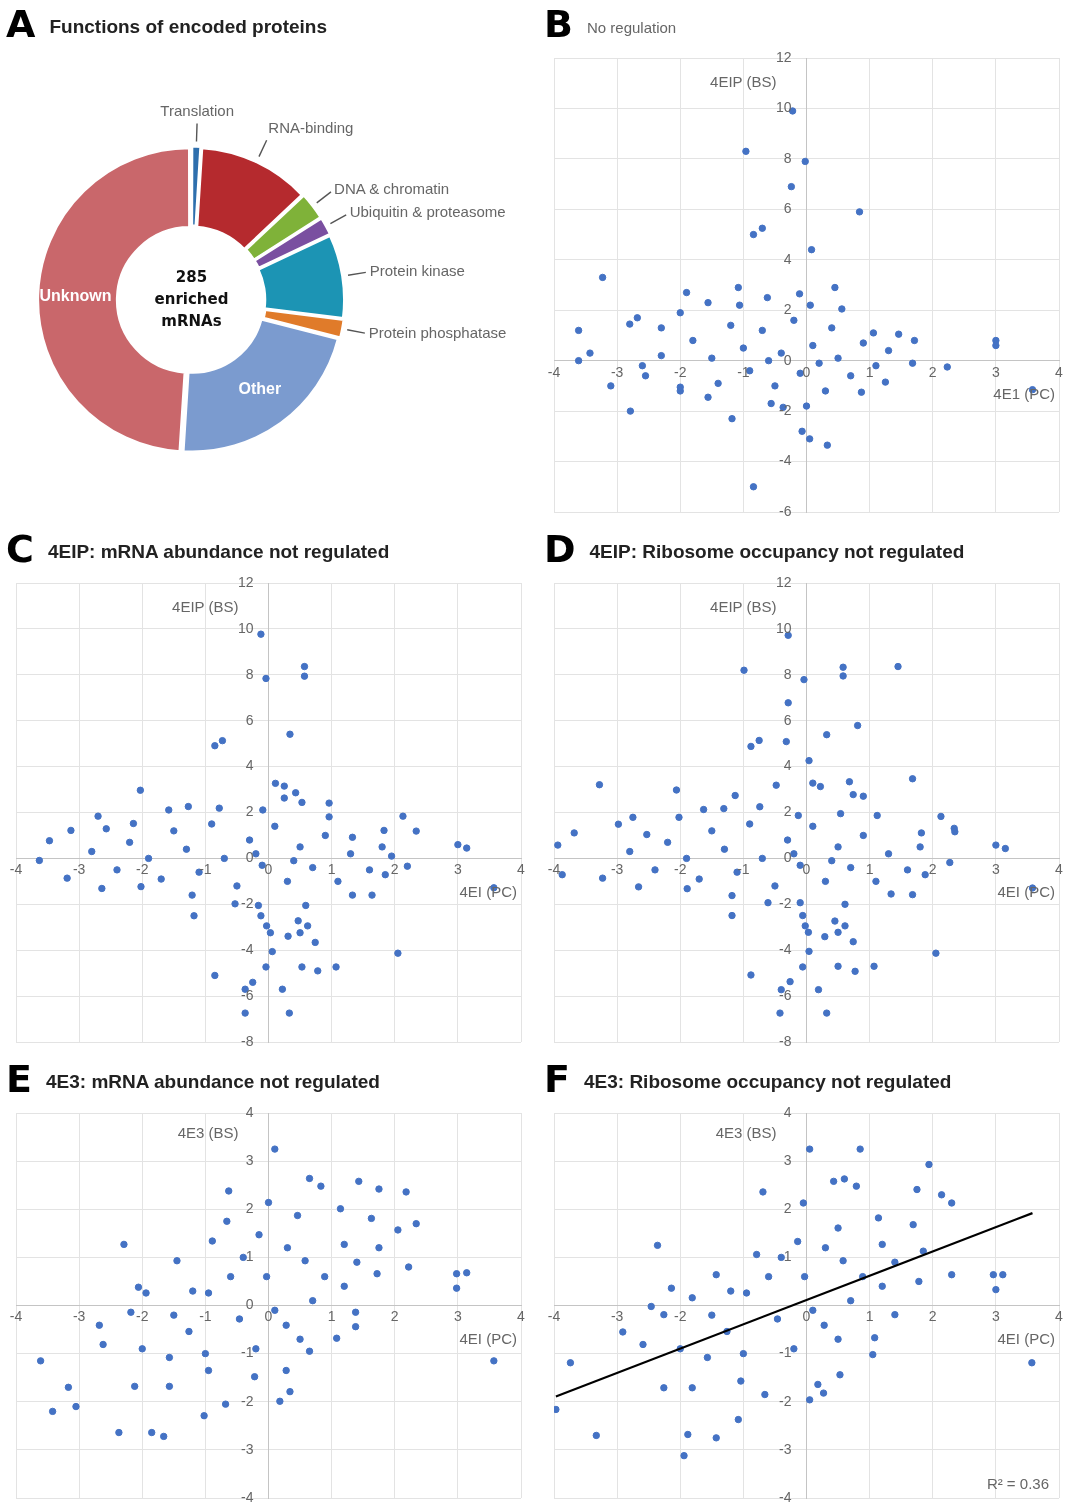 This screenshot has height=1506, width=1075. What do you see at coordinates (218, 552) in the screenshot?
I see `chart-title: 4EIP: mRNA abundance not regulated` at bounding box center [218, 552].